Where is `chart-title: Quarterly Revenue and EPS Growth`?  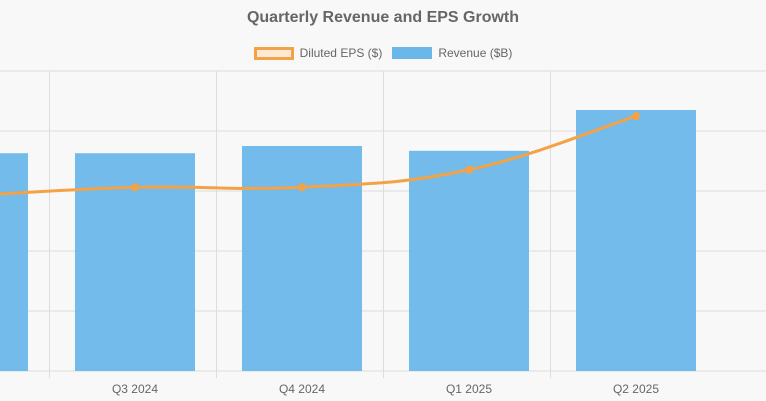
chart-title: Quarterly Revenue and EPS Growth is located at coordinates (383, 17).